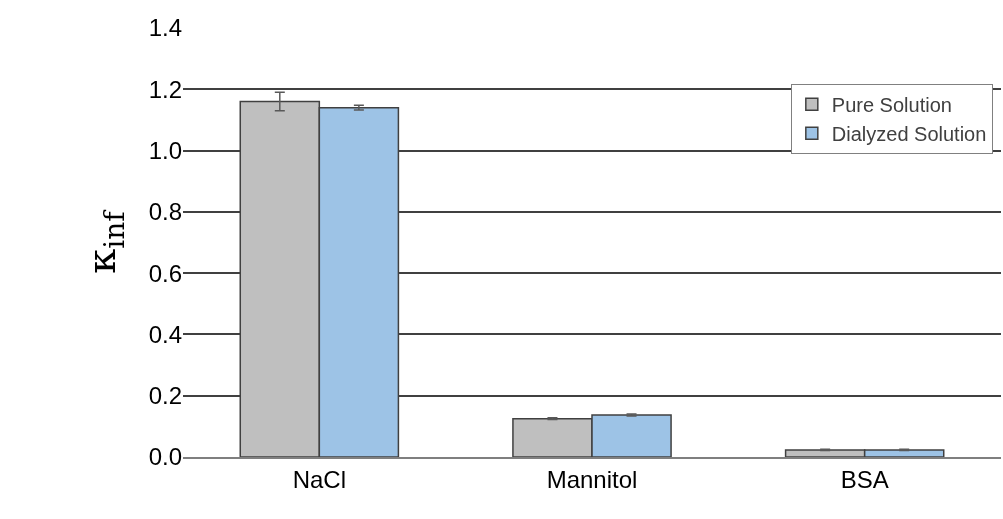 The image size is (1003, 519). Describe the element at coordinates (165, 150) in the screenshot. I see `y-tick-label: 1.0` at that location.